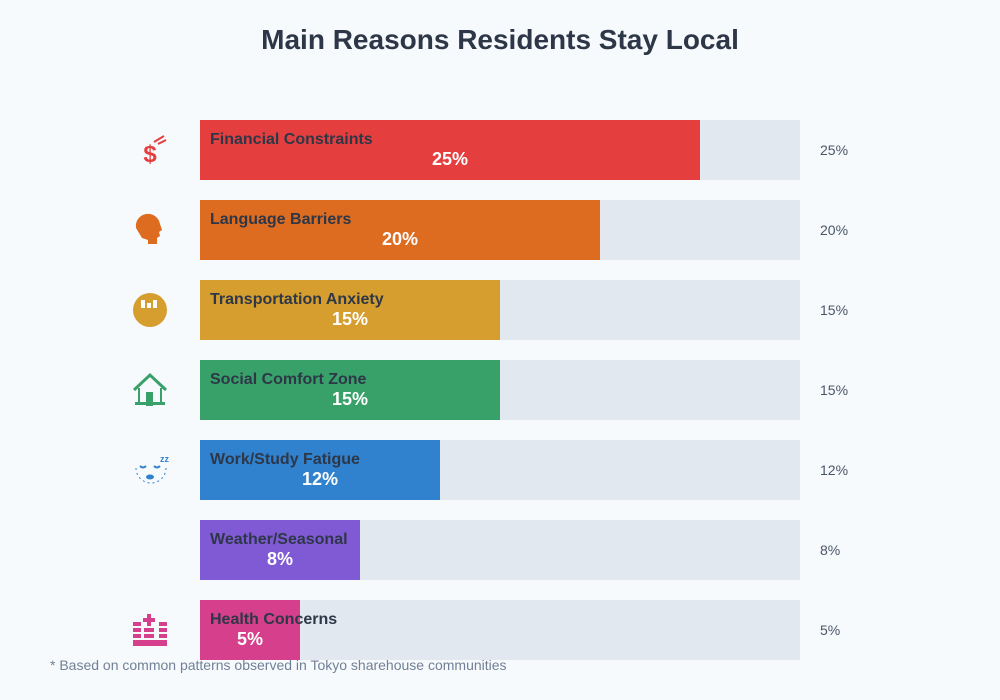 Image resolution: width=1000 pixels, height=700 pixels. I want to click on bar-track: Social Comfort Zone 15%, so click(500, 390).